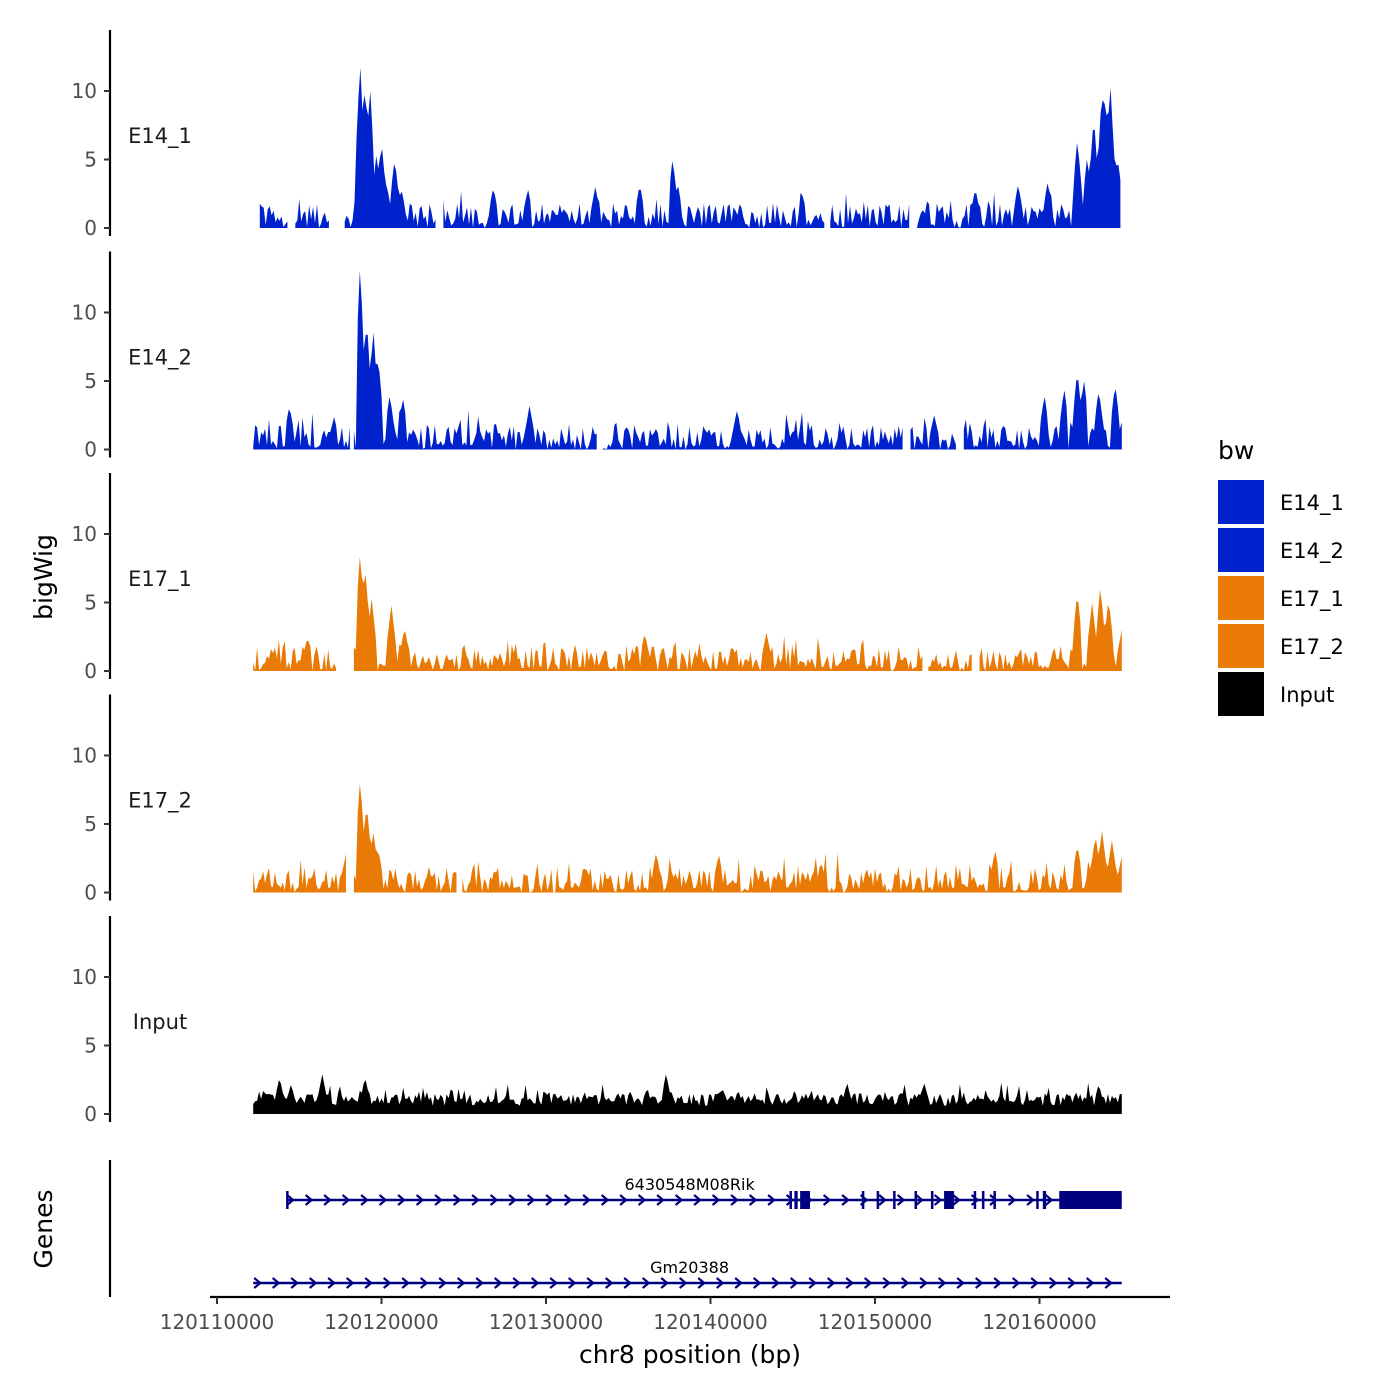 Image resolution: width=1400 pixels, height=1400 pixels. Describe the element at coordinates (160, 358) in the screenshot. I see `track-label: E14_2` at that location.